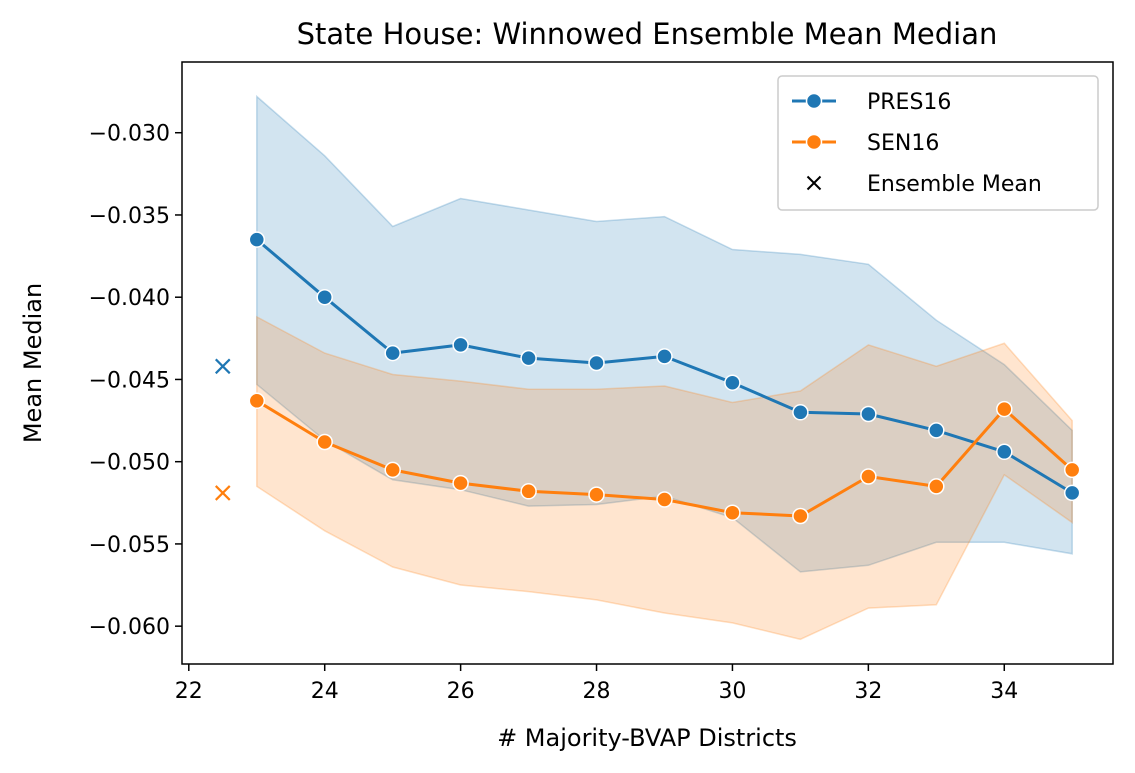  I want to click on legend-sen16-marker, so click(814, 142).